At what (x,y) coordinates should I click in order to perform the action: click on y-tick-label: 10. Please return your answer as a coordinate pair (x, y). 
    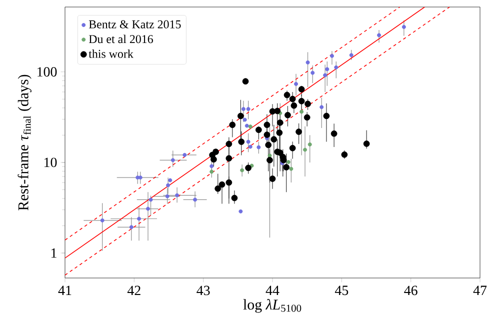
    Looking at the image, I should click on (50, 163).